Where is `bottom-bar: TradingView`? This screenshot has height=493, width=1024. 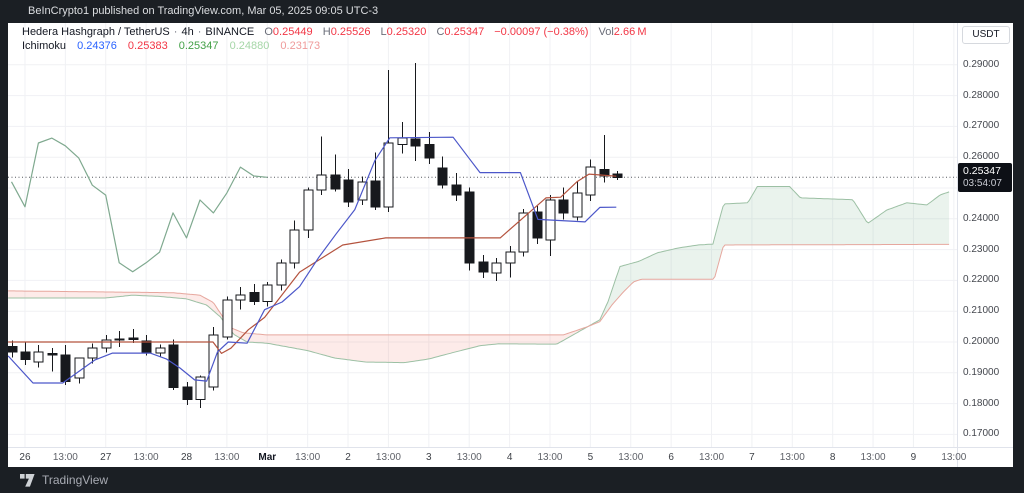
bottom-bar: TradingView is located at coordinates (512, 480).